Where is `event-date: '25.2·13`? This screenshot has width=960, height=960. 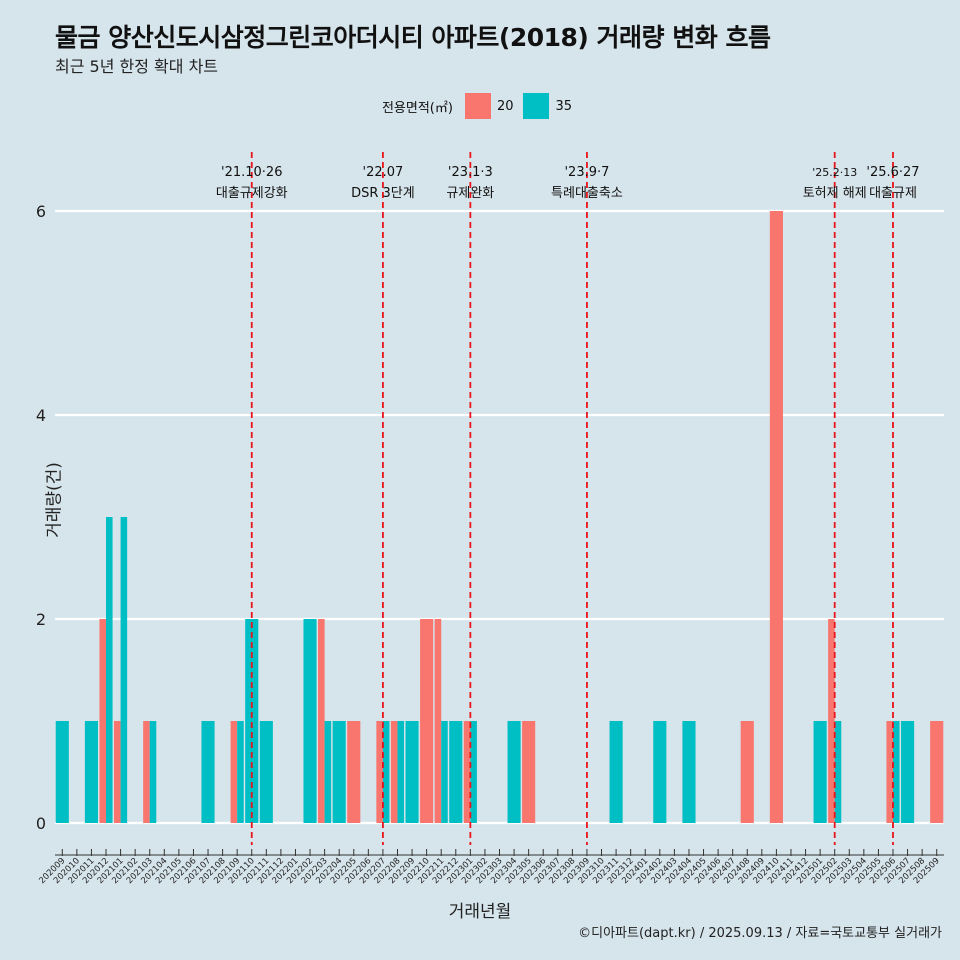
event-date: '25.2·13 is located at coordinates (834, 172).